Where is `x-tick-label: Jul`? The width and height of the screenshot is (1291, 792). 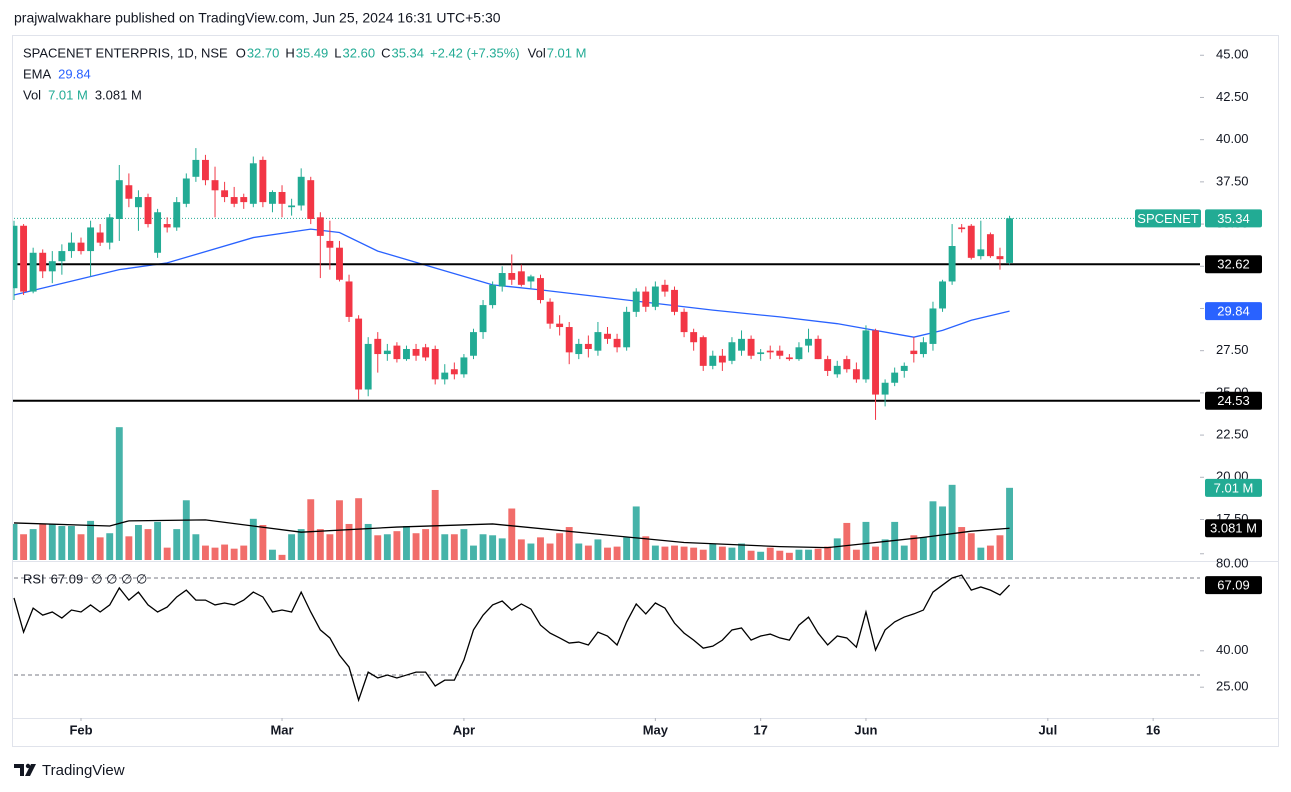
x-tick-label: Jul is located at coordinates (1047, 729).